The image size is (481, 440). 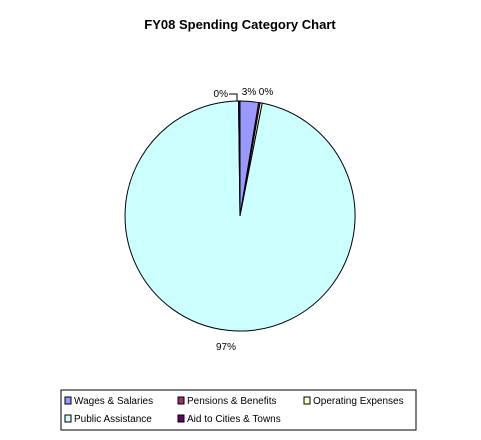 What do you see at coordinates (113, 401) in the screenshot?
I see `legend-label-wages-salaries: Wages & Salaries` at bounding box center [113, 401].